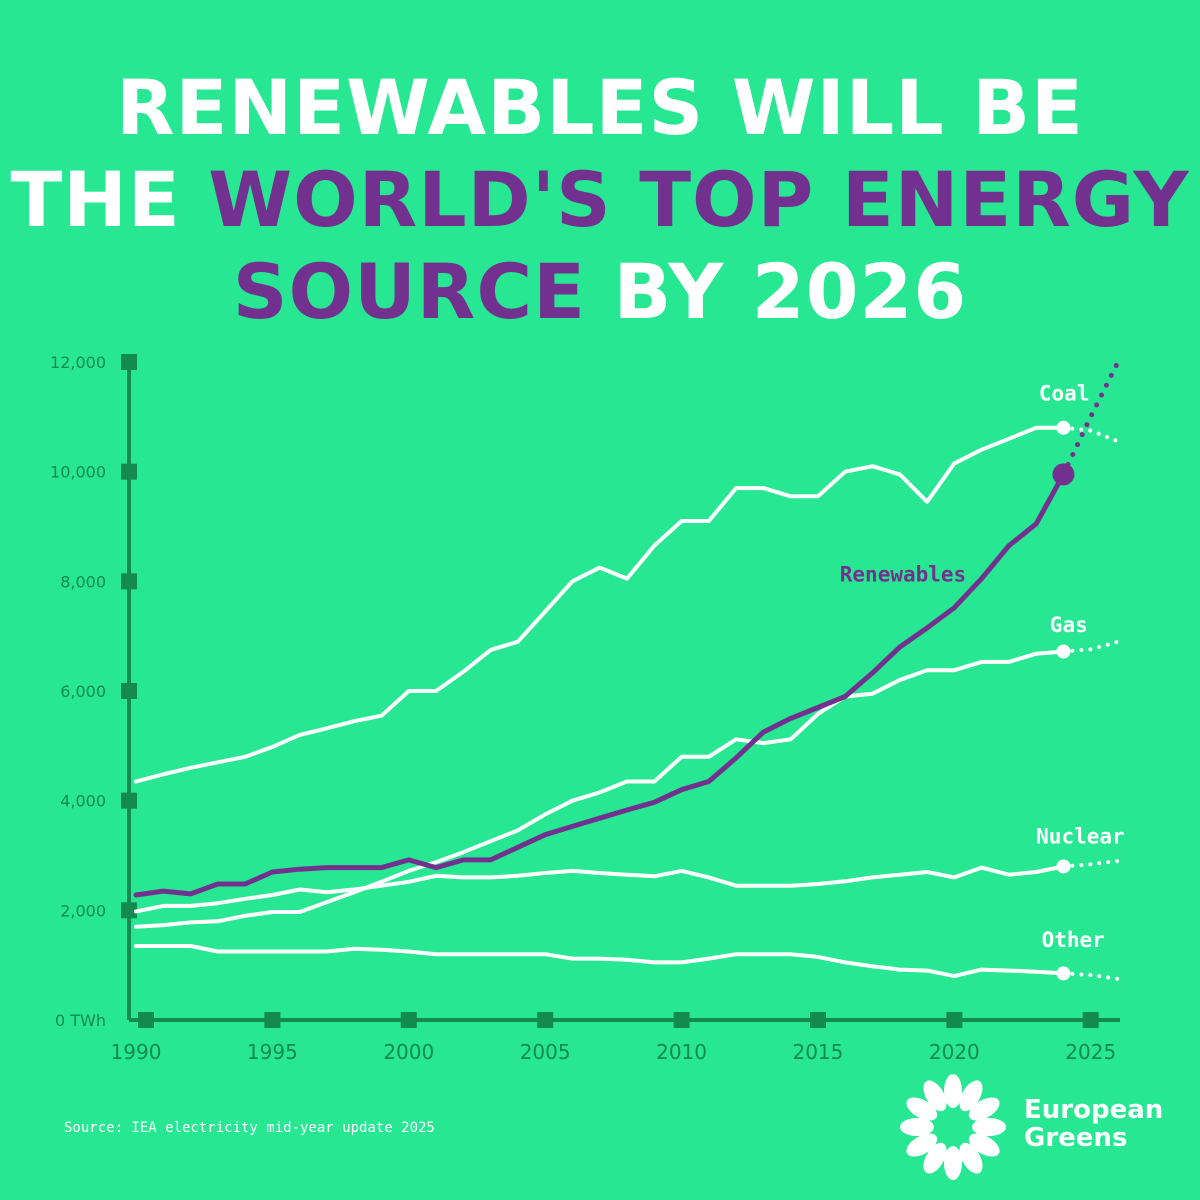 The width and height of the screenshot is (1200, 1200). What do you see at coordinates (408, 1052) in the screenshot?
I see `x-tick-label: 2000` at bounding box center [408, 1052].